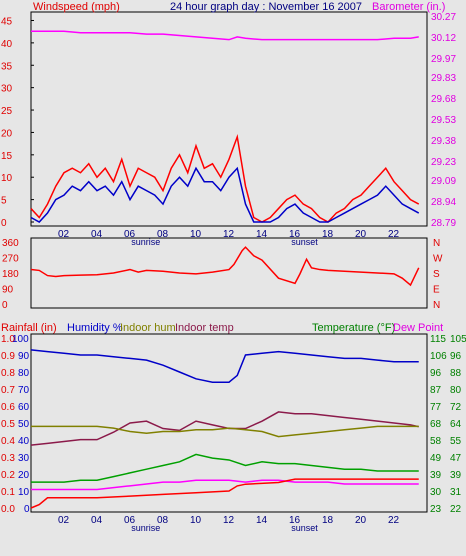  What do you see at coordinates (24, 373) in the screenshot?
I see `hum-left-tick: 80` at bounding box center [24, 373].